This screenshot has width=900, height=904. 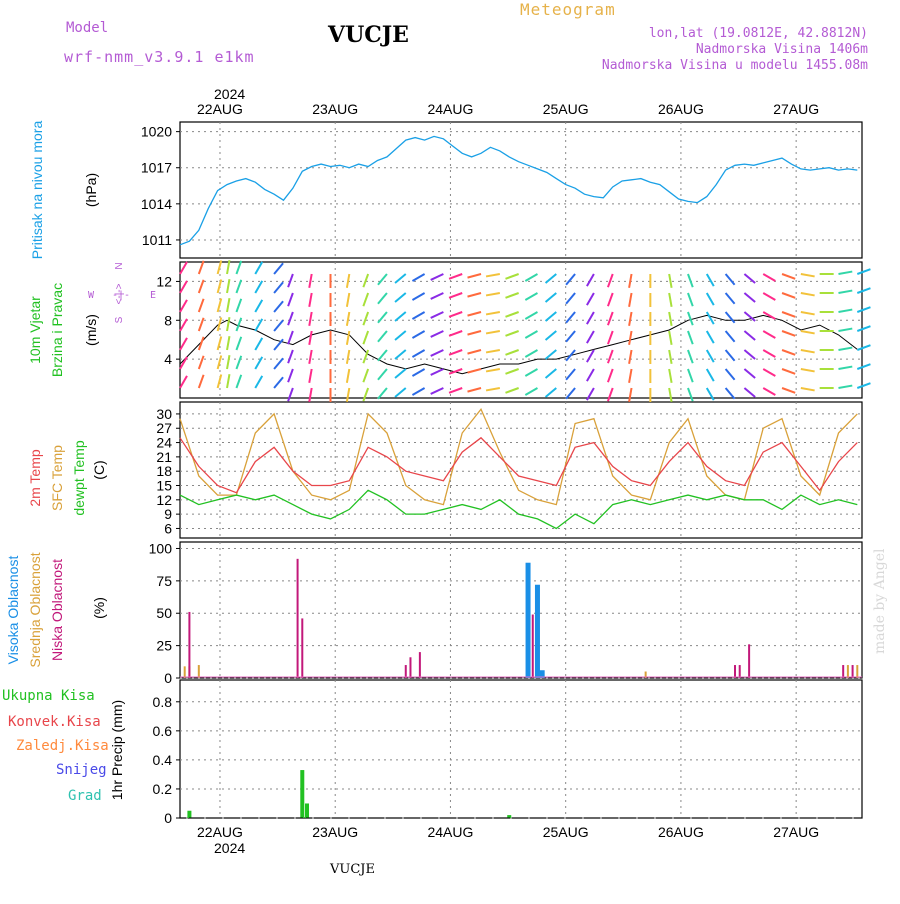 I want to click on y-tick-label-precip: 0.8, so click(x=163, y=702).